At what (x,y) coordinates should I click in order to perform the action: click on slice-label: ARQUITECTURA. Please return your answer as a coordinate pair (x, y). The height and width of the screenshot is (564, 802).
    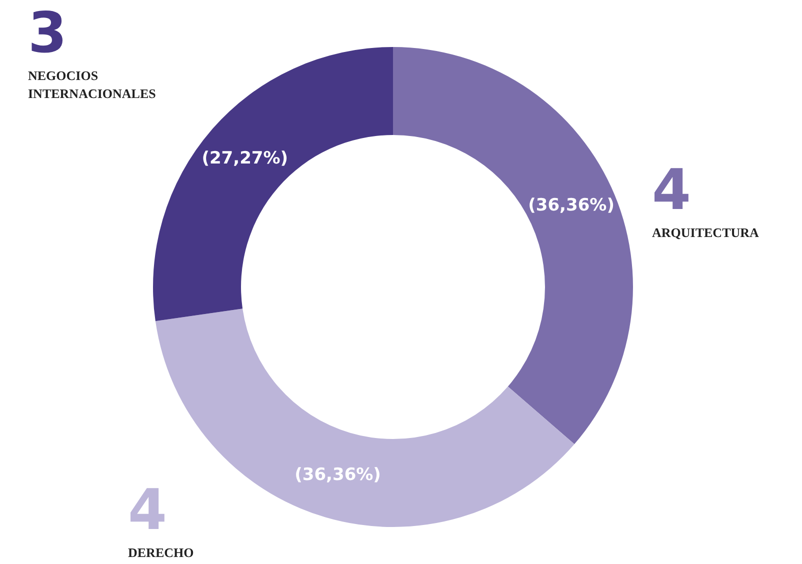
    Looking at the image, I should click on (706, 232).